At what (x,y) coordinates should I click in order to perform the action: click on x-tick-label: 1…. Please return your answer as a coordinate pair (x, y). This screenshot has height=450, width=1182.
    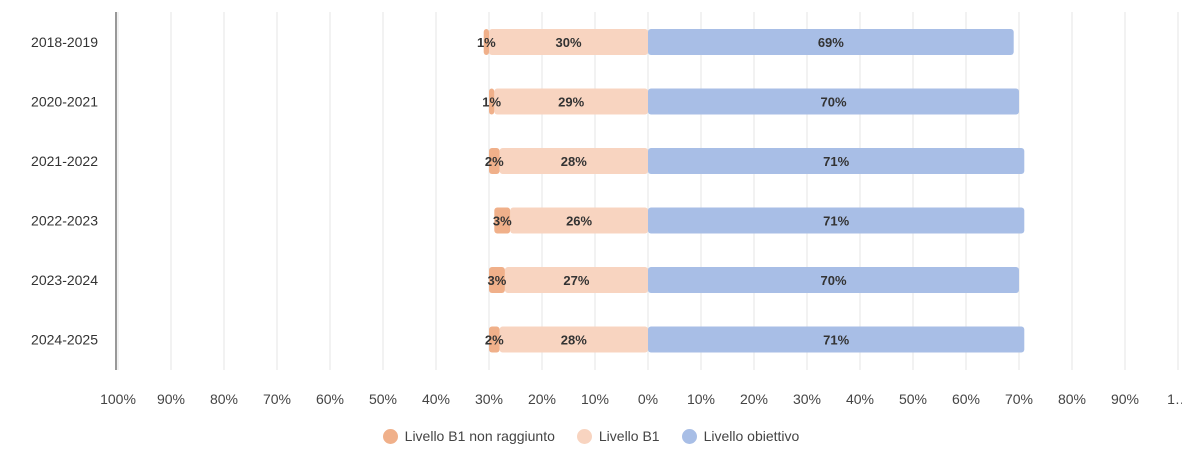
    Looking at the image, I should click on (1174, 399).